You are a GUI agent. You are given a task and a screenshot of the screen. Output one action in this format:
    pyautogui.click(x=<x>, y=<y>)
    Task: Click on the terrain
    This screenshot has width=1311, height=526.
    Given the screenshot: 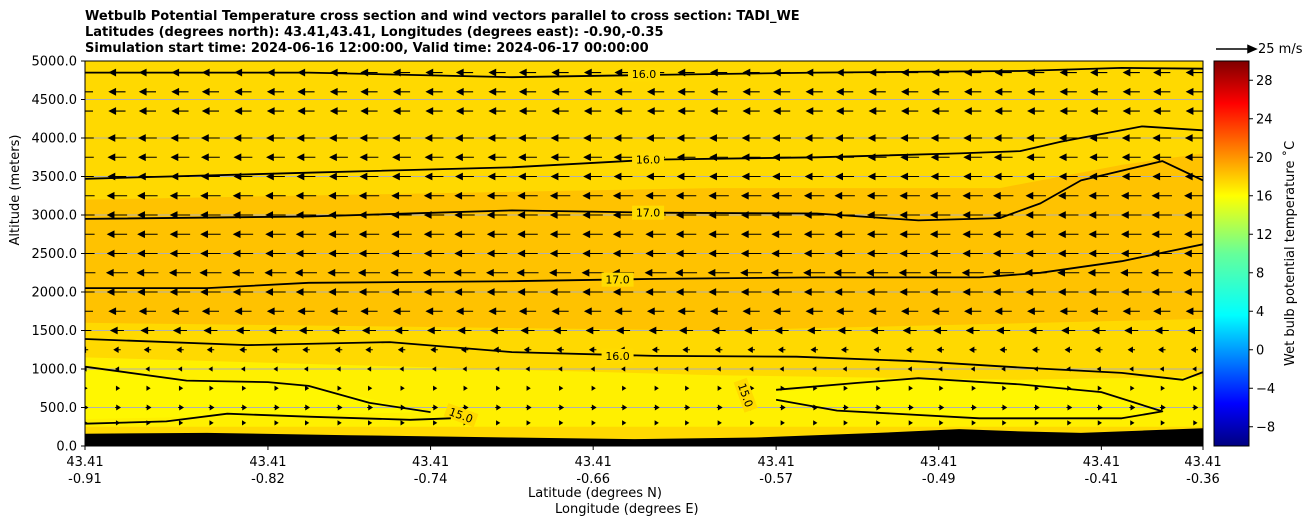 What is the action you would take?
    pyautogui.click(x=644, y=437)
    